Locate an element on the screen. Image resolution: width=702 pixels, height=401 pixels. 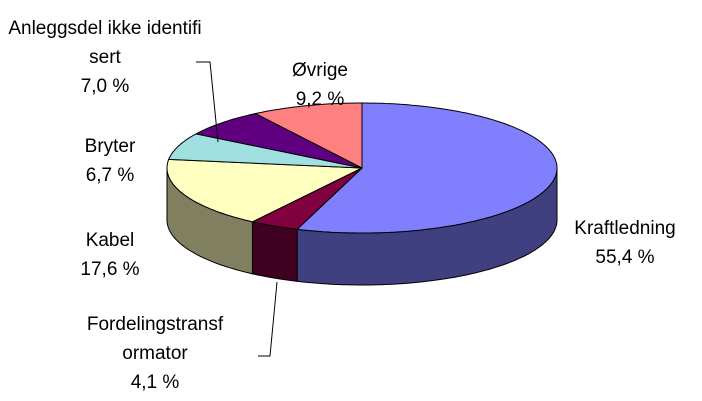
slice-label: Anleggsdel ikke identifisert 7,0 % is located at coordinates (105, 57).